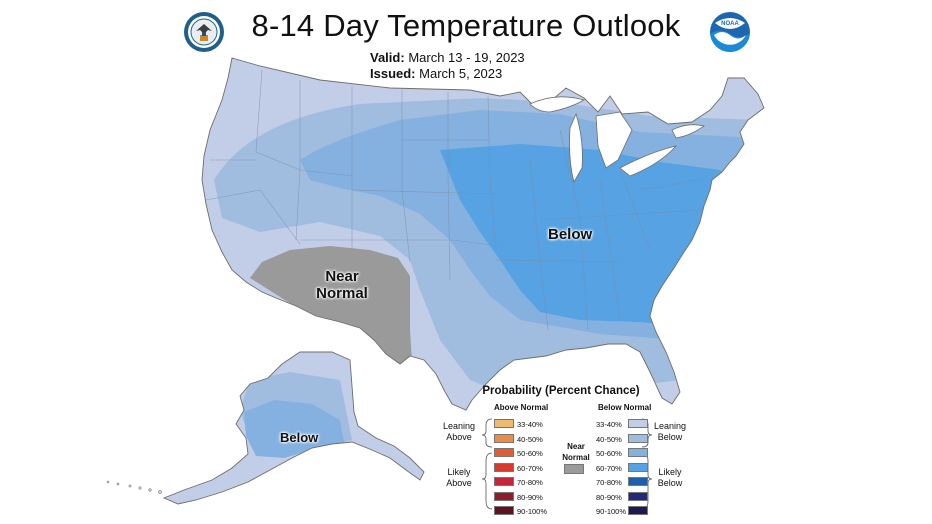 This screenshot has height=524, width=932. Describe the element at coordinates (387, 57) in the screenshot. I see `valid-label: Valid:` at that location.